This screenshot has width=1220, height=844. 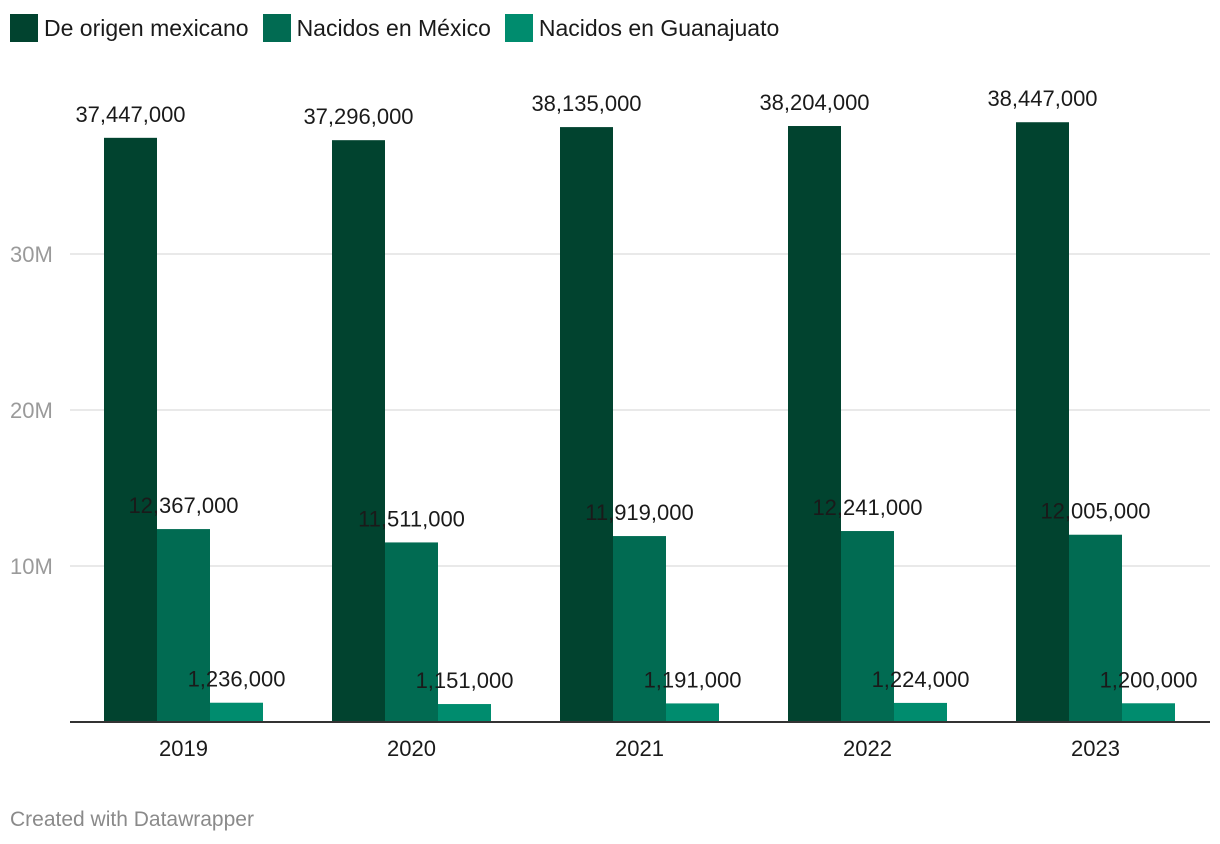 I want to click on legend-label: De origen mexicano, so click(x=146, y=27).